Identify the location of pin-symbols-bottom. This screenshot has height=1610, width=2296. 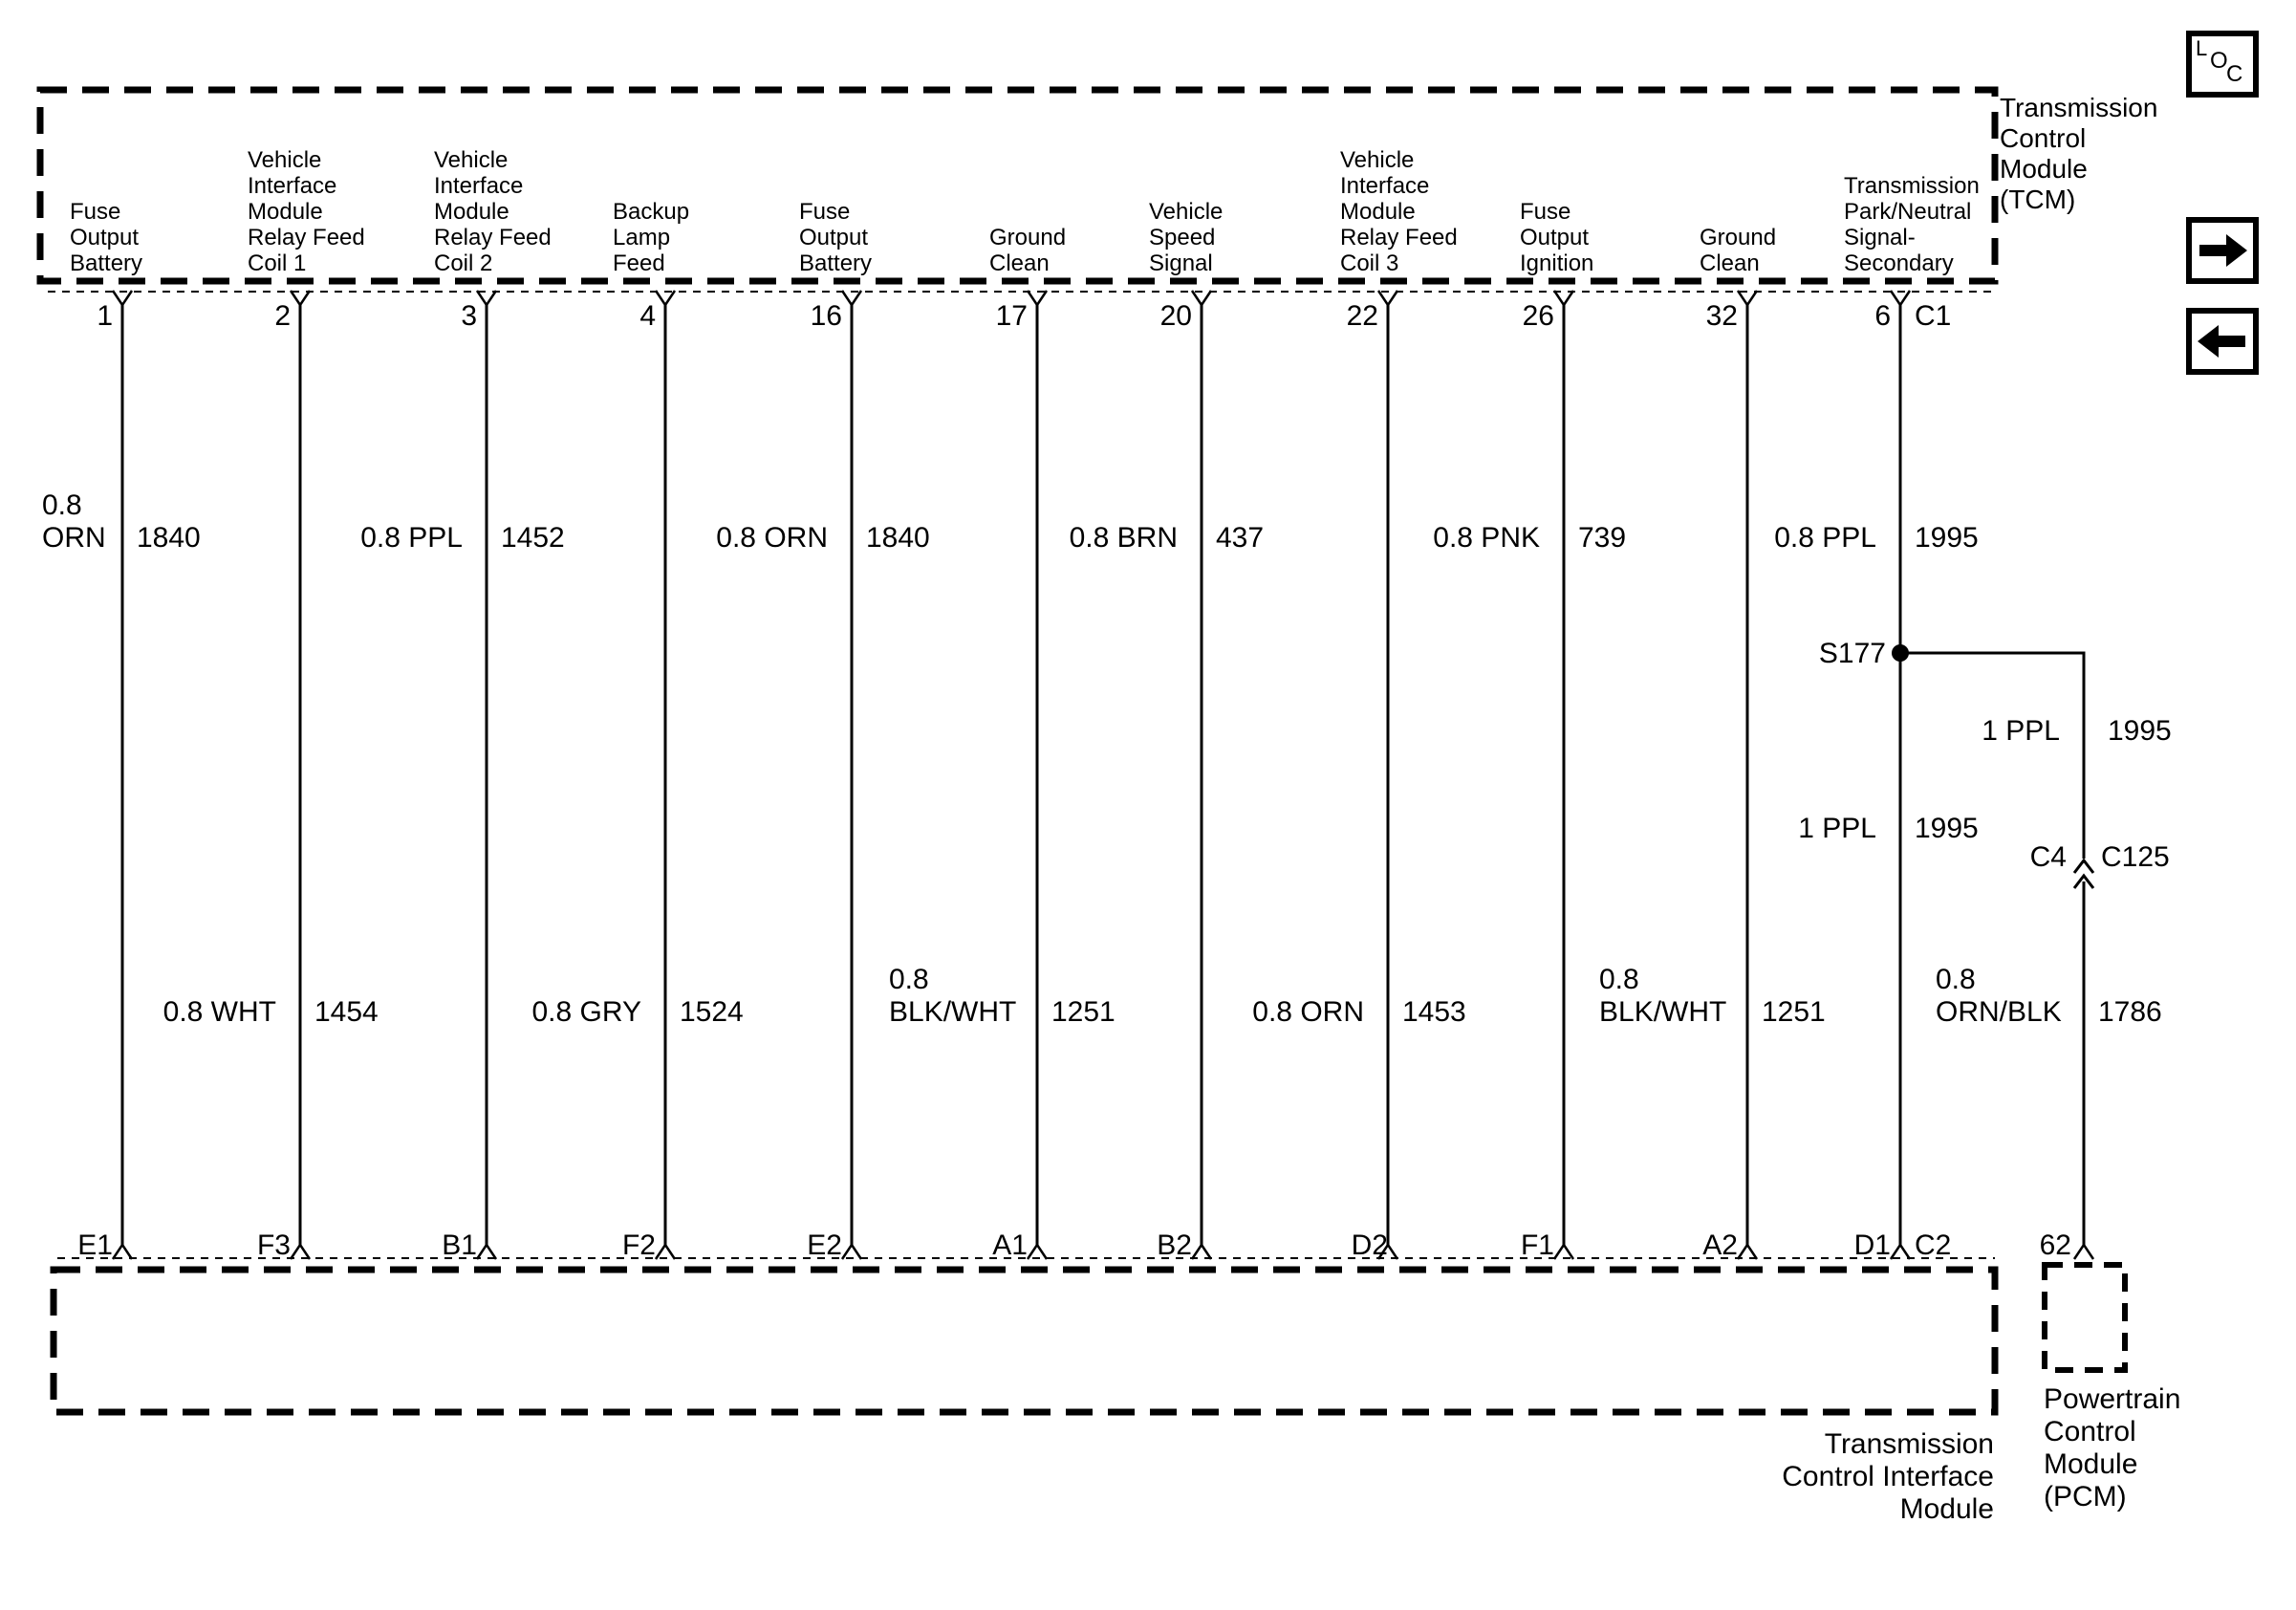
(1103, 1251).